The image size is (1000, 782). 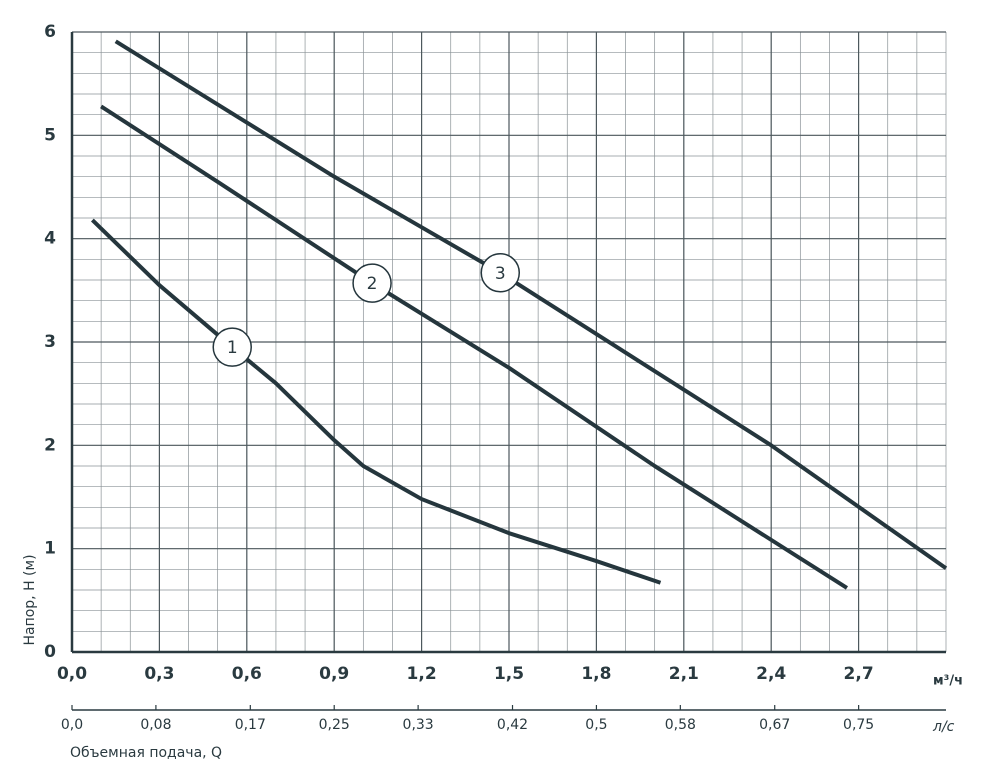 I want to click on y-tick-label: 3, so click(x=50, y=342).